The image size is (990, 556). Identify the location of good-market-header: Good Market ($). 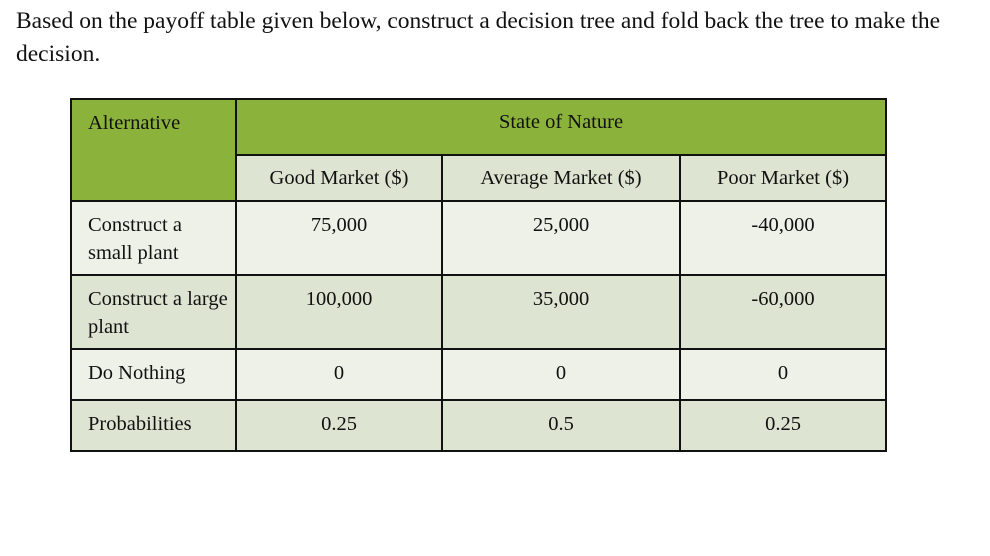
(339, 178).